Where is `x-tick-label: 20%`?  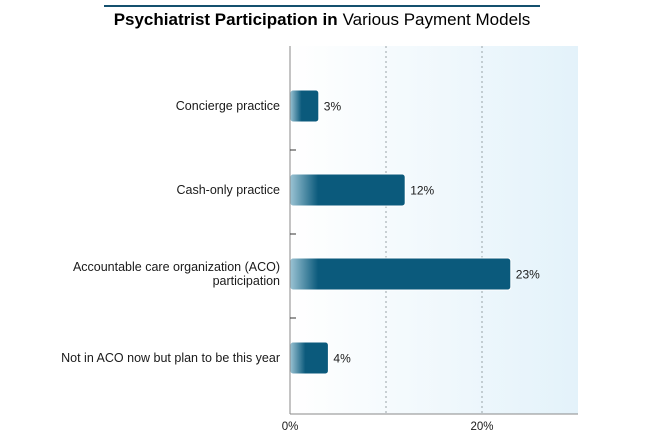
x-tick-label: 20% is located at coordinates (481, 427).